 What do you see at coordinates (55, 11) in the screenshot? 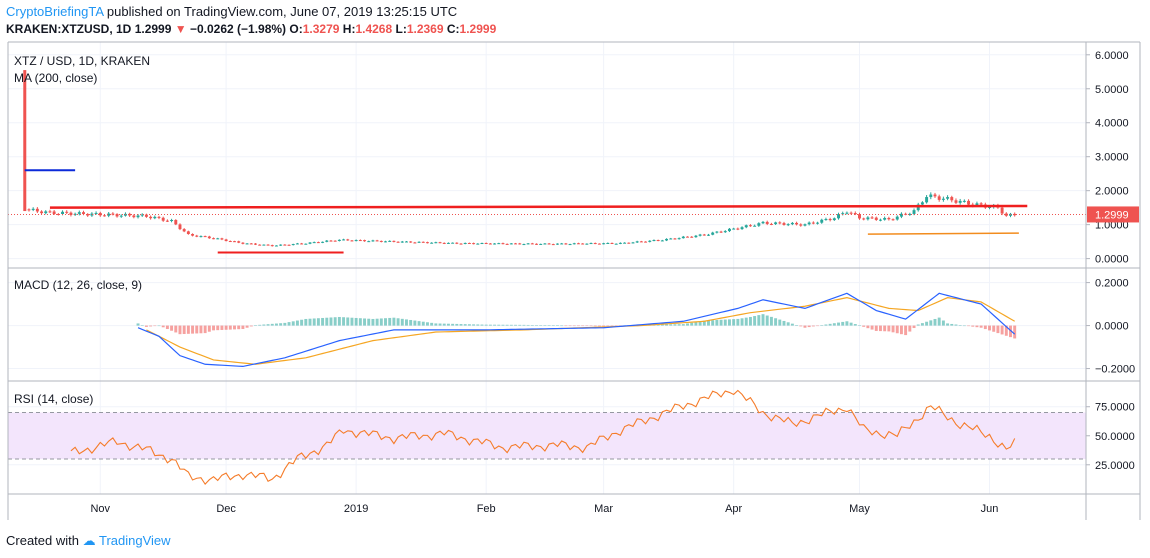
I see `author-link: CryptoBriefingTA` at bounding box center [55, 11].